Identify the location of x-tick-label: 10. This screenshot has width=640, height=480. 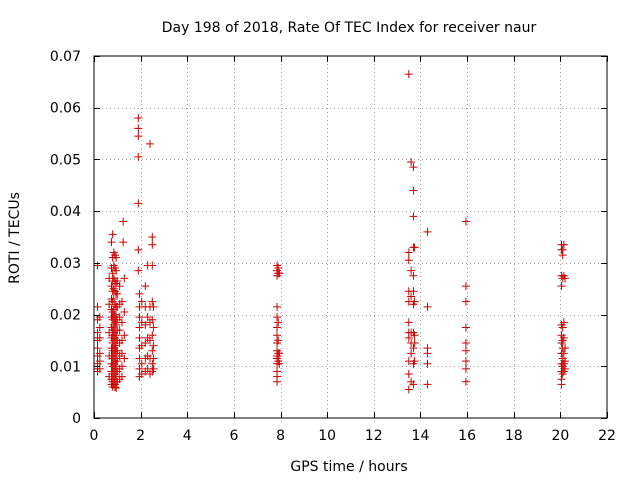
(327, 436).